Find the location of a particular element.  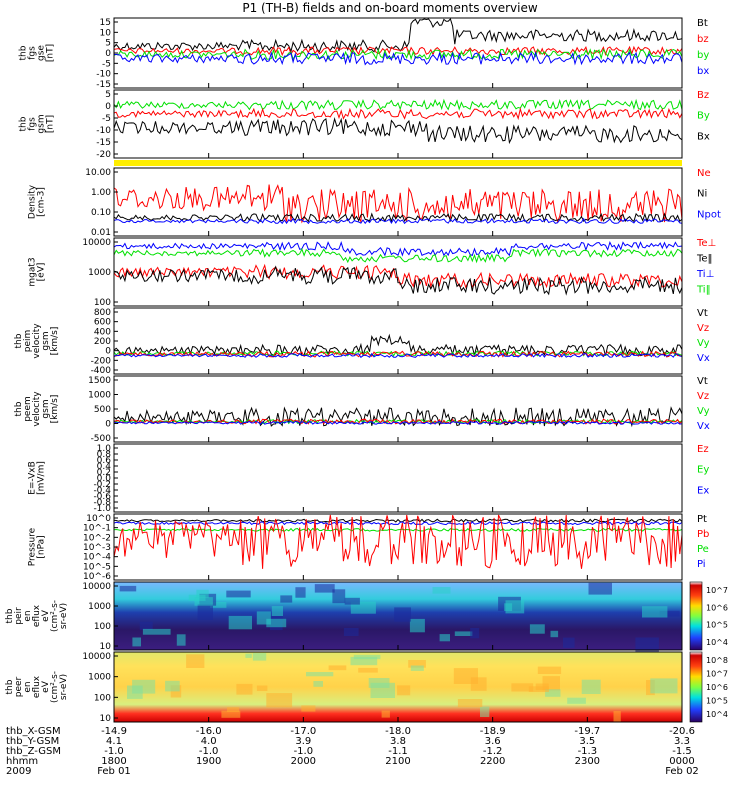

ylabel-line: peir is located at coordinates (19, 616).